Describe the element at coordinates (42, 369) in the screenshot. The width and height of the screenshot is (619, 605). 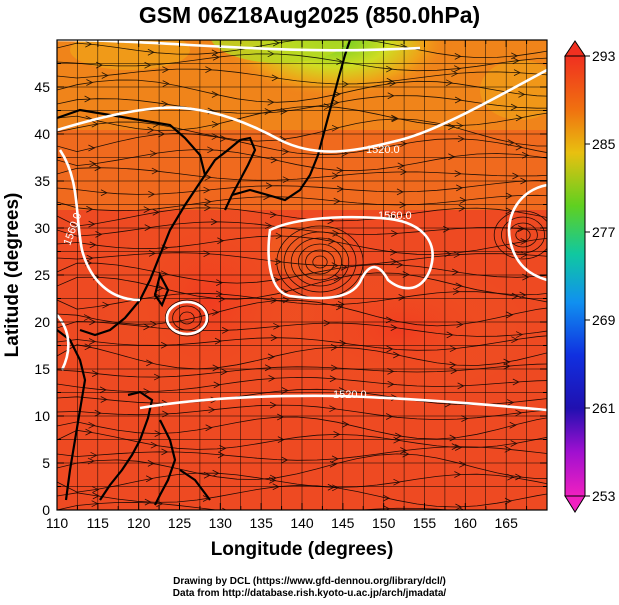
I see `y-tick-label: 15` at that location.